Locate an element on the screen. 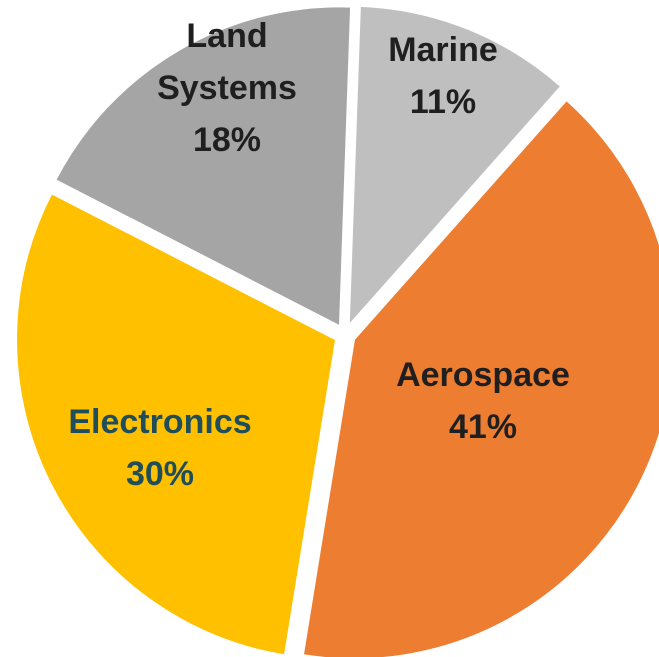 The width and height of the screenshot is (659, 657). pie-label-electronics: Electronics 30% is located at coordinates (159, 448).